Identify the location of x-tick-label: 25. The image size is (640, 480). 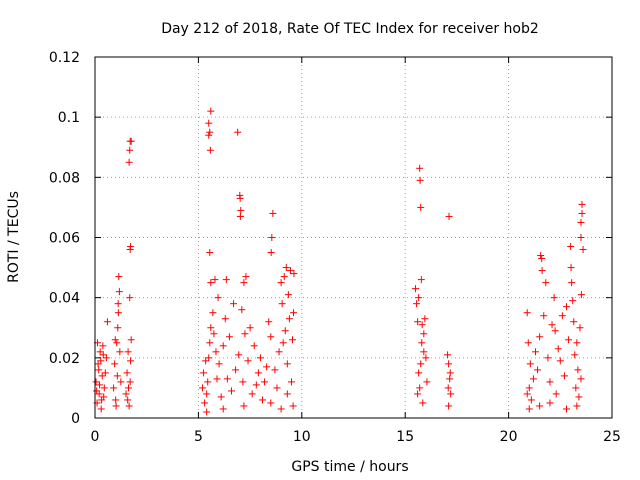
(612, 437).